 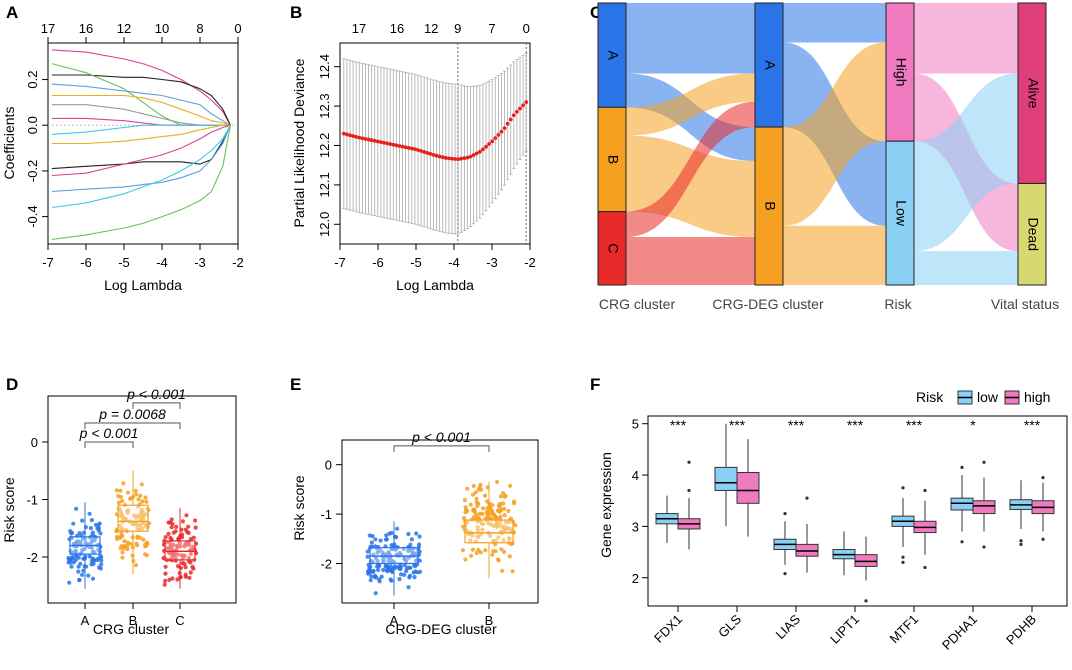 What do you see at coordinates (635, 424) in the screenshot?
I see `y-tick-label: 5` at bounding box center [635, 424].